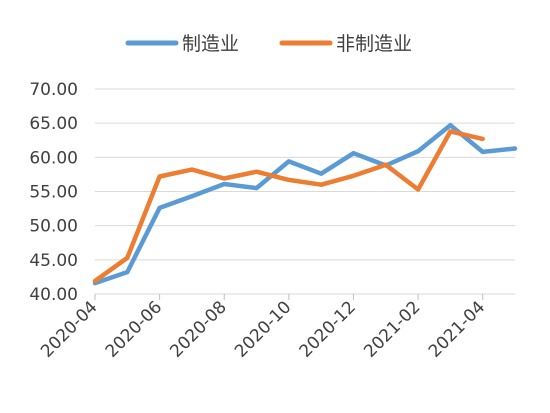  Describe the element at coordinates (328, 329) in the screenshot. I see `x-tick-label: 2020-12` at that location.